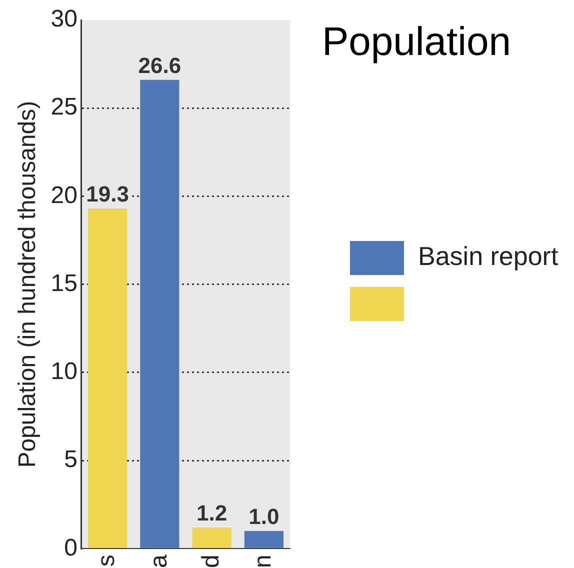 This screenshot has width=574, height=568. What do you see at coordinates (417, 42) in the screenshot?
I see `text: Population` at bounding box center [417, 42].